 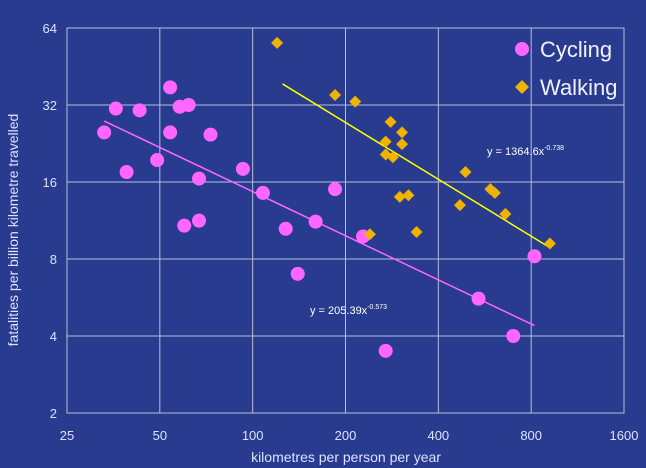 I want to click on walking-equation-exponent: -0.738, so click(x=554, y=148).